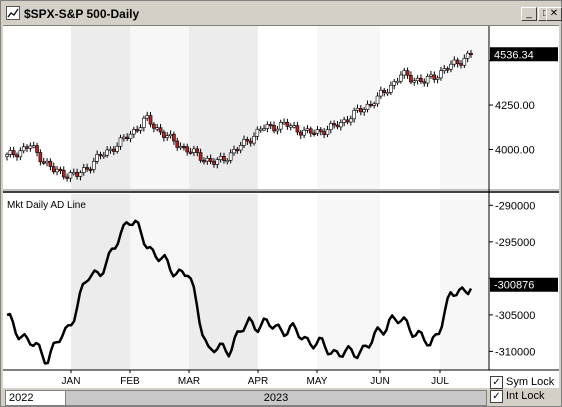 Image resolution: width=562 pixels, height=407 pixels. What do you see at coordinates (515, 106) in the screenshot?
I see `price-y-tick-label: 4250.00` at bounding box center [515, 106].